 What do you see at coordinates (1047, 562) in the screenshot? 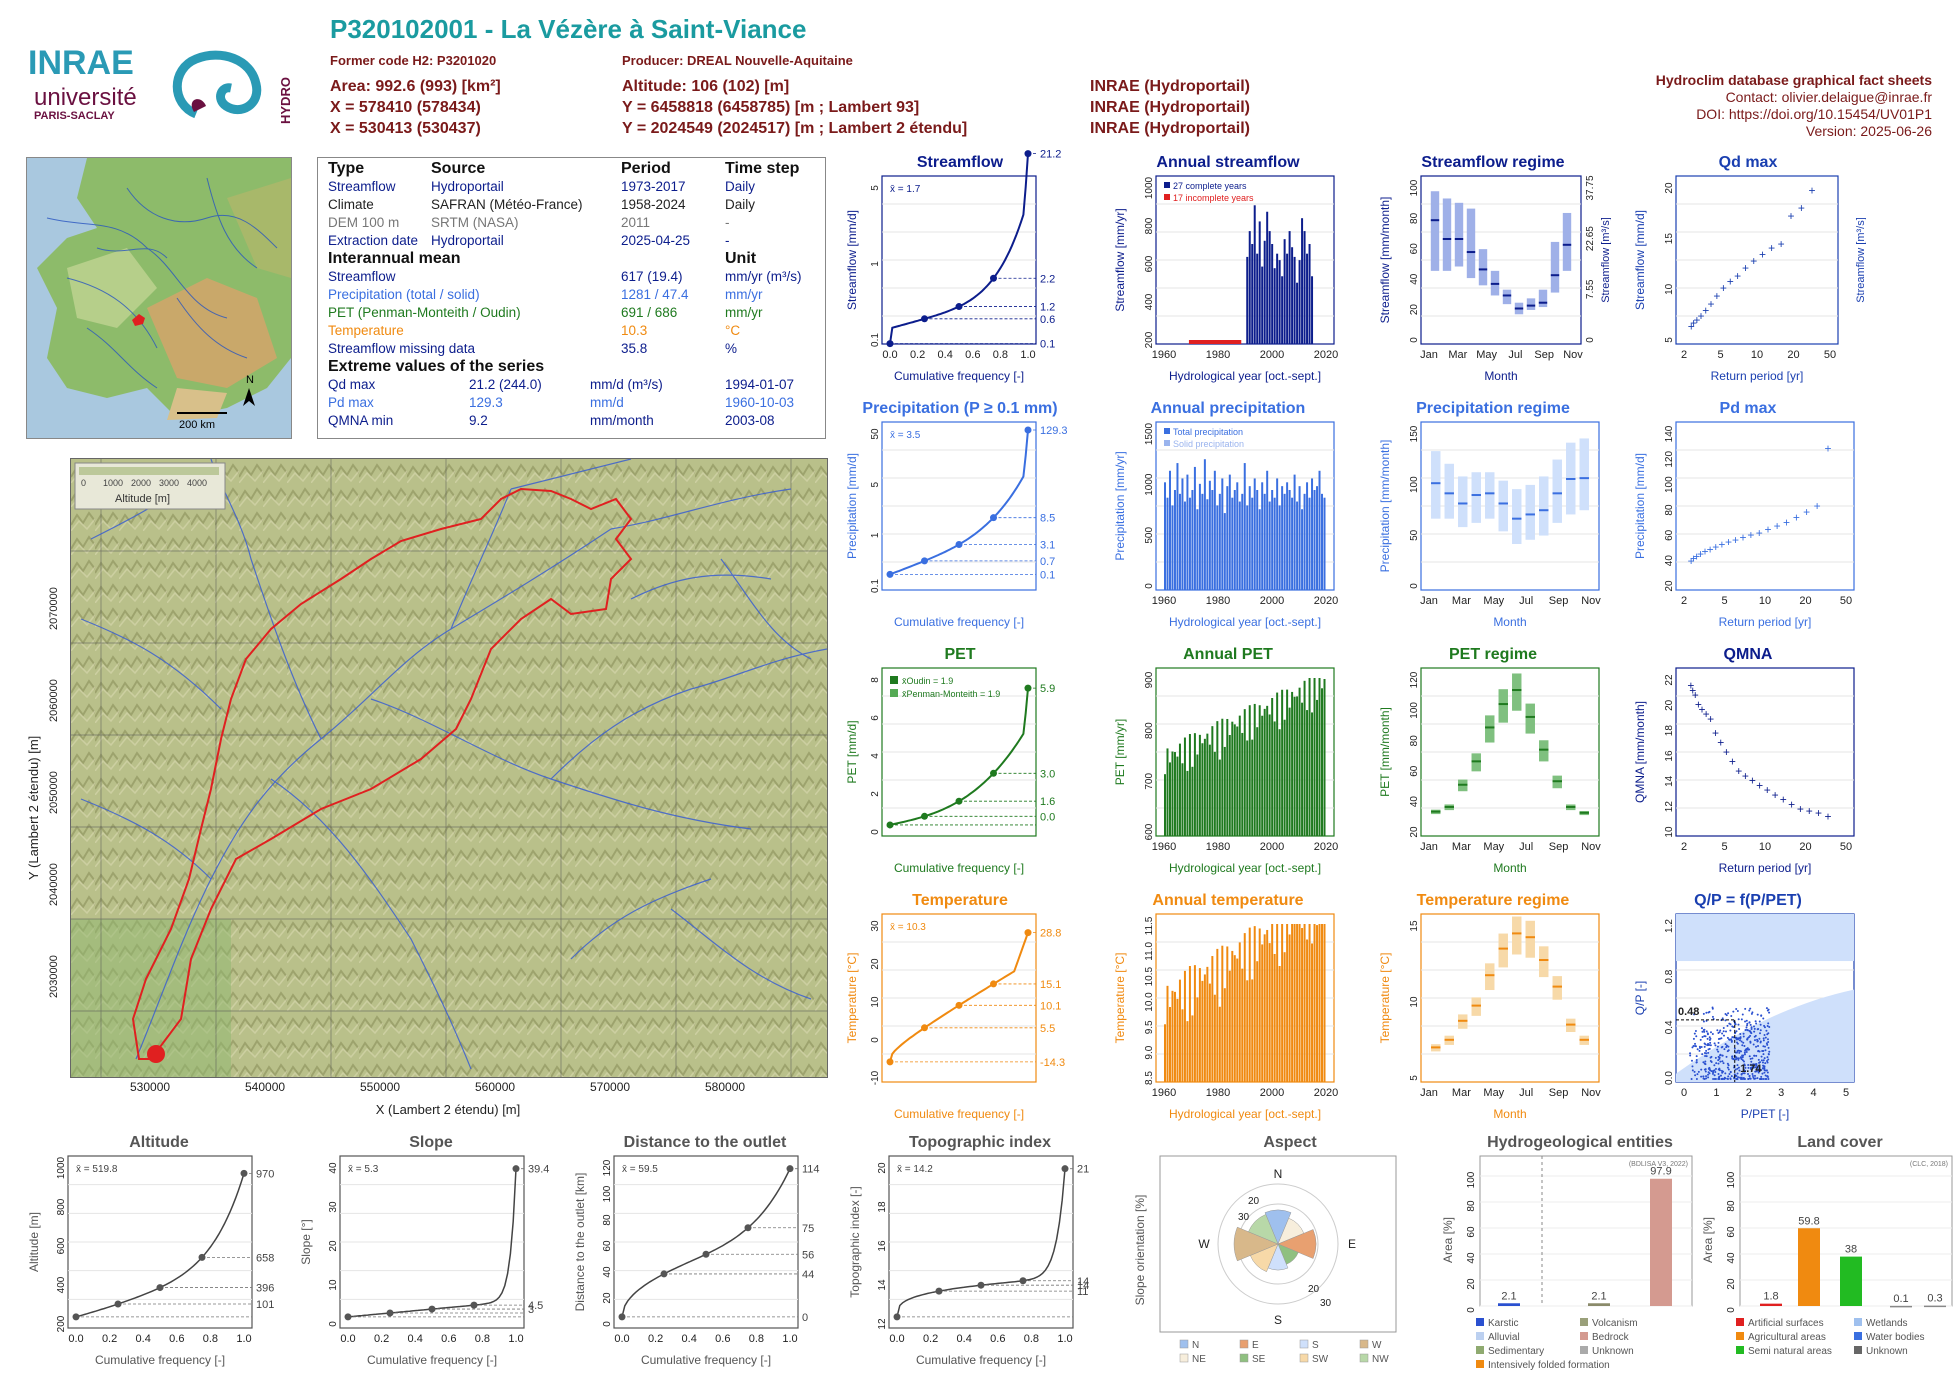
I see `quantile-label: 0.7` at bounding box center [1047, 562].